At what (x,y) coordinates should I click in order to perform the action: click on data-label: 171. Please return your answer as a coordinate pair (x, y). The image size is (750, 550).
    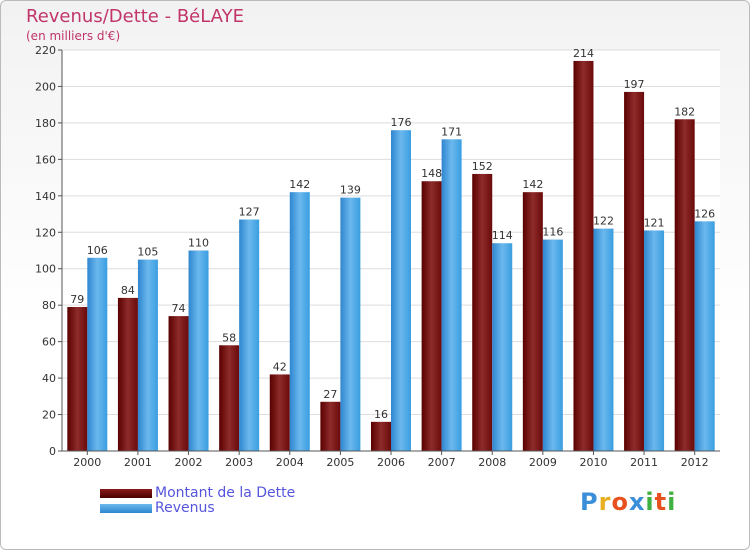
    Looking at the image, I should click on (451, 131).